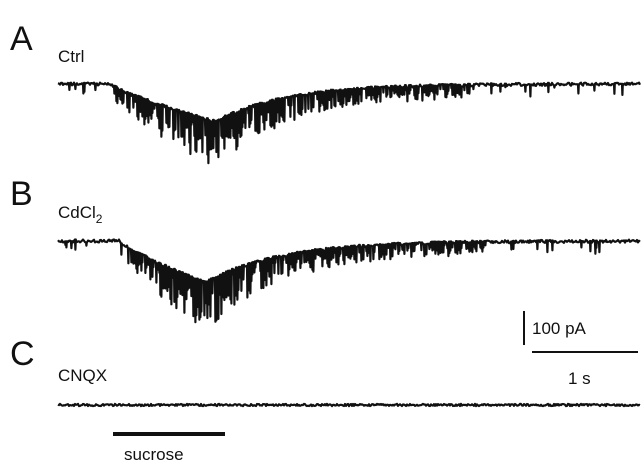 The image size is (644, 465). What do you see at coordinates (22, 354) in the screenshot?
I see `panel-letter-c: C` at bounding box center [22, 354].